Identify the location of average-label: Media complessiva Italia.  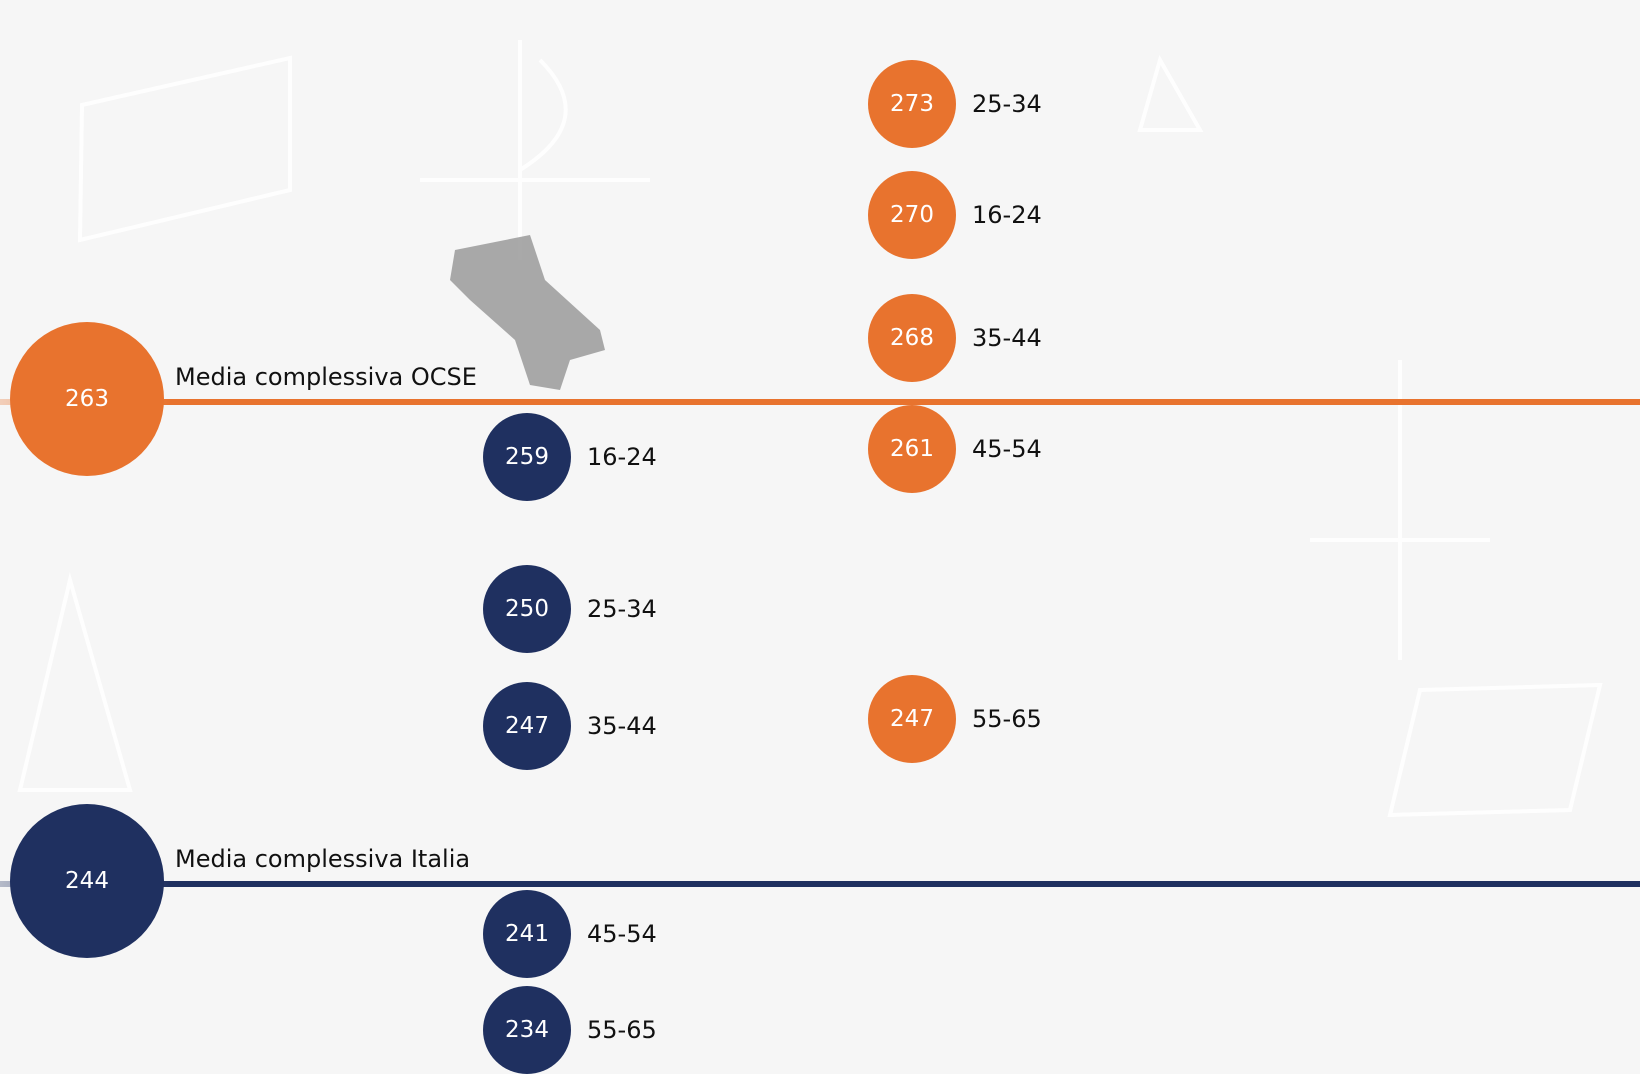
(323, 859).